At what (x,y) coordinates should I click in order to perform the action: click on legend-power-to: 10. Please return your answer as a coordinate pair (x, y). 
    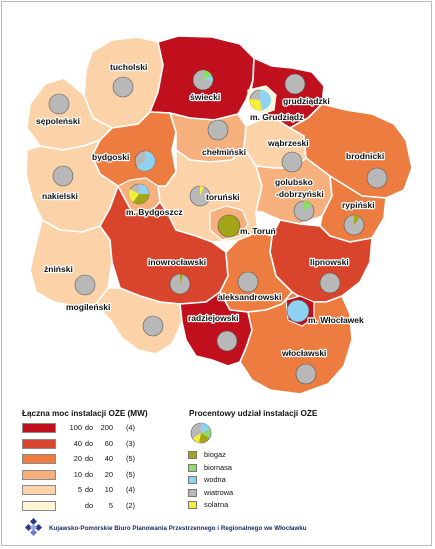
    Looking at the image, I should click on (108, 489).